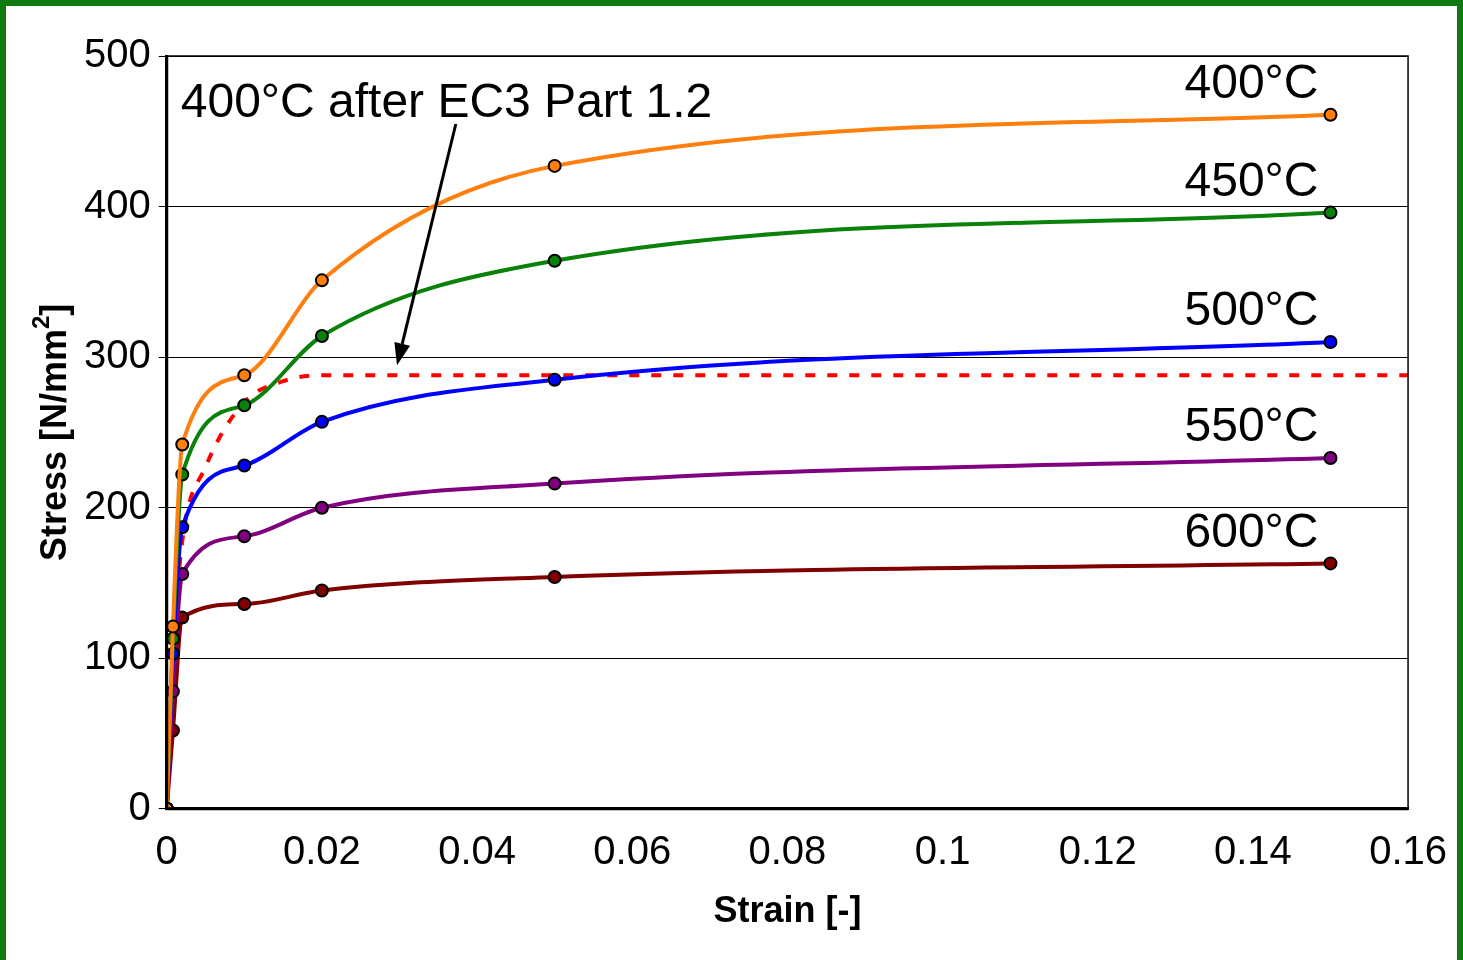  What do you see at coordinates (632, 849) in the screenshot?
I see `x-tick-label: 0.06` at bounding box center [632, 849].